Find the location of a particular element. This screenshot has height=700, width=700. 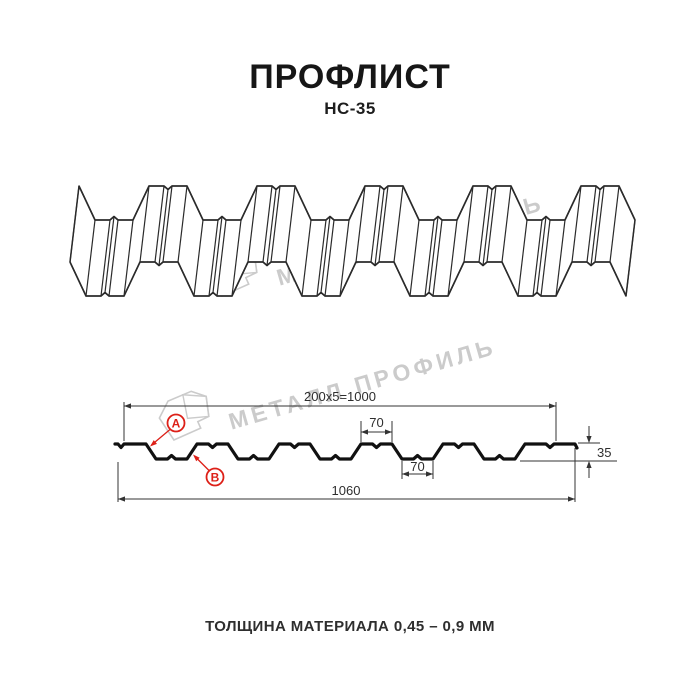

marker-b-arrowhead is located at coordinates (196, 458).